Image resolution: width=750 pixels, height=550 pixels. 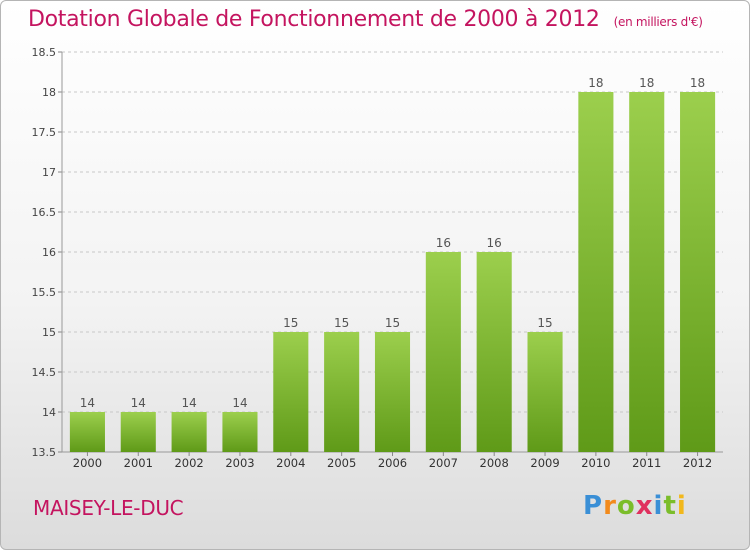 What do you see at coordinates (626, 506) in the screenshot?
I see `logo-letter: o` at bounding box center [626, 506].